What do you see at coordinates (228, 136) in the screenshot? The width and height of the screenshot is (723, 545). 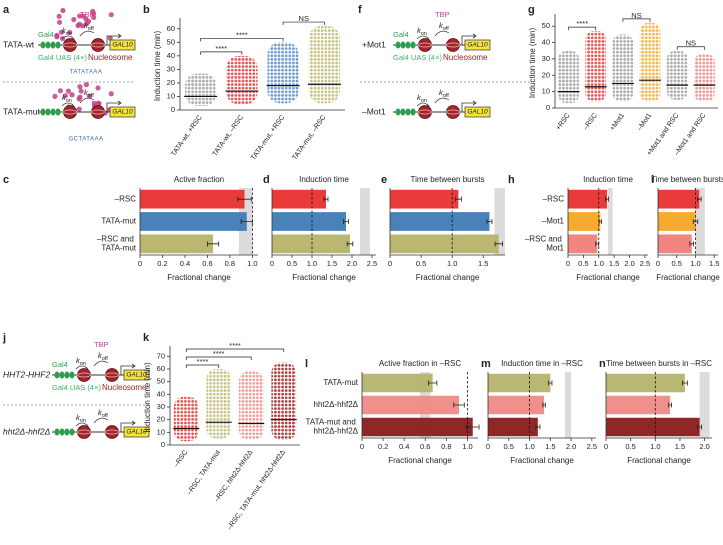 I see `x-tick-label: TATA-wt, –RSC` at bounding box center [228, 136].